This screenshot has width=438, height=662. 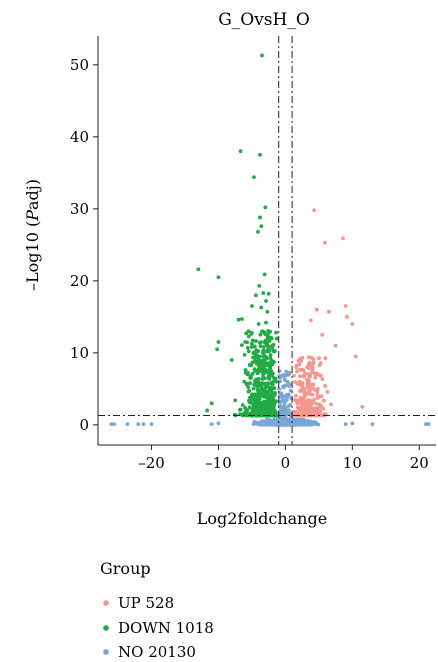 What do you see at coordinates (264, 20) in the screenshot?
I see `chart-title: G_OvsH_O` at bounding box center [264, 20].